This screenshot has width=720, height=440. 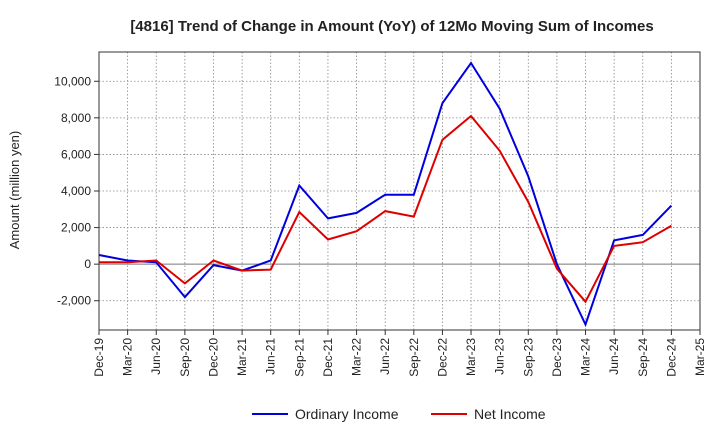 I want to click on x-tick-label: Dec-20, so click(x=213, y=357).